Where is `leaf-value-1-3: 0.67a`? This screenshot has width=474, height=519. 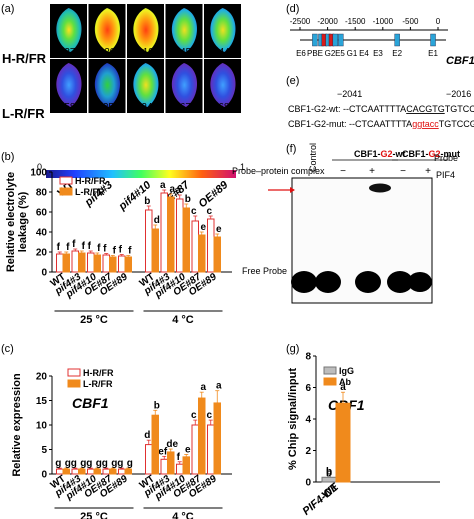
leaf-value-1-3: 0.67a is located at coordinates (183, 107).